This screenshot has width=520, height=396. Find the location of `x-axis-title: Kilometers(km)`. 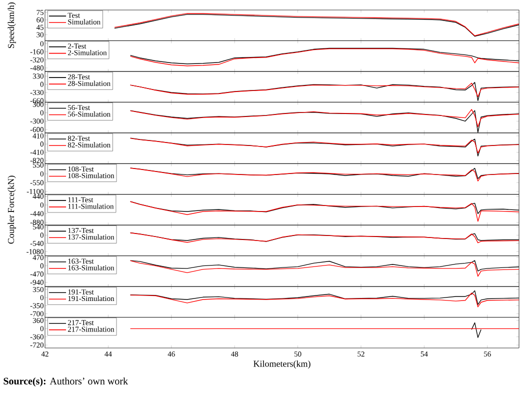

x-axis-title: Kilometers(km) is located at coordinates (282, 364).